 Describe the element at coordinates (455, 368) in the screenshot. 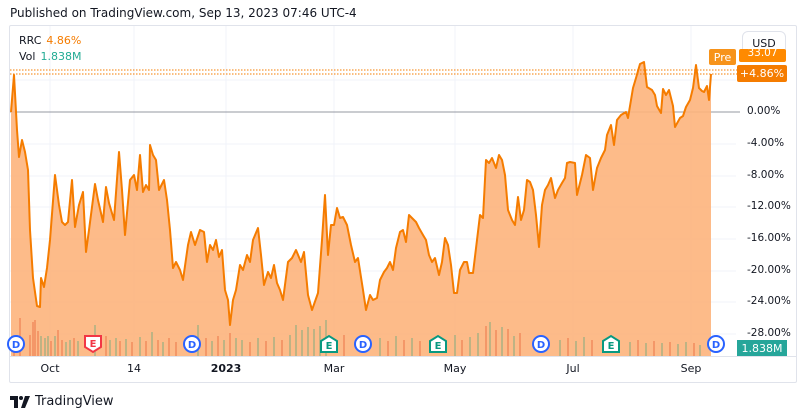

I see `x-tick-may: May` at that location.